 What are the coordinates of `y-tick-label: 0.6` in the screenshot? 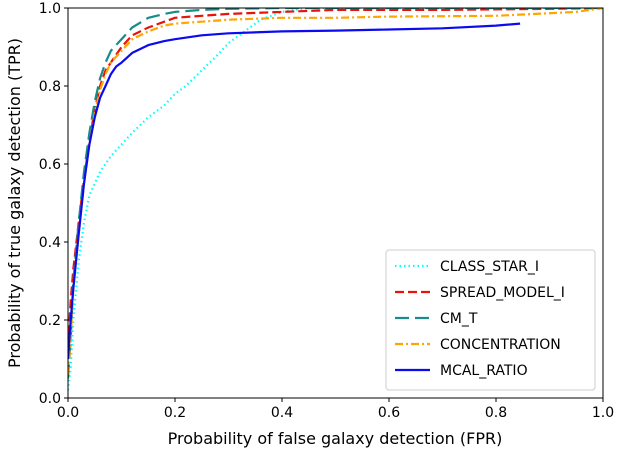 It's located at (50, 165).